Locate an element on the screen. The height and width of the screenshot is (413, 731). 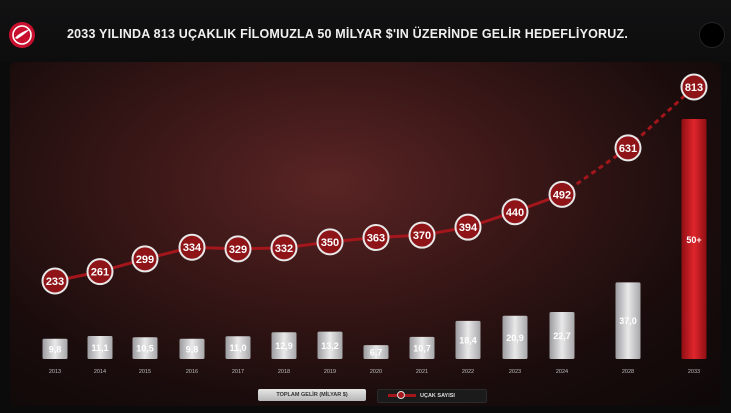
bar-label-2017: 11,0 is located at coordinates (237, 348).